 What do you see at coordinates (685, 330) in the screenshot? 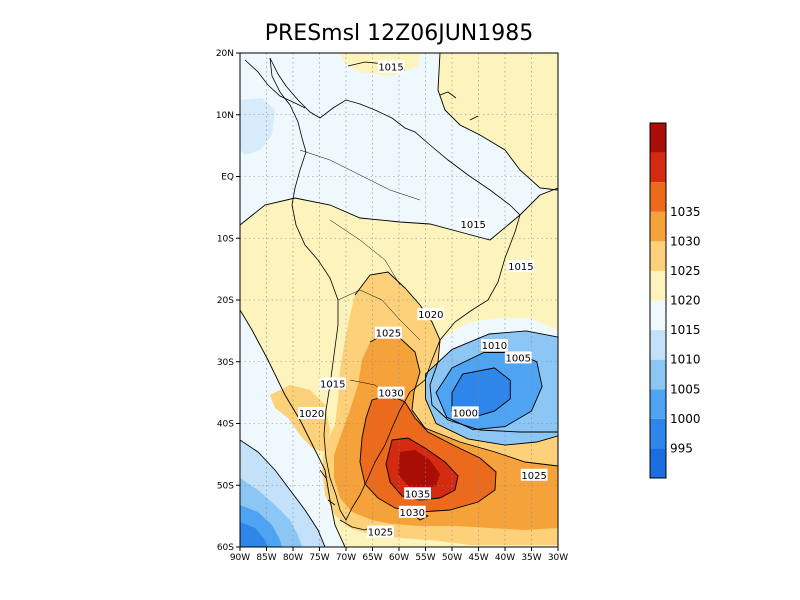
I see `colorbar-label: 1015` at bounding box center [685, 330].